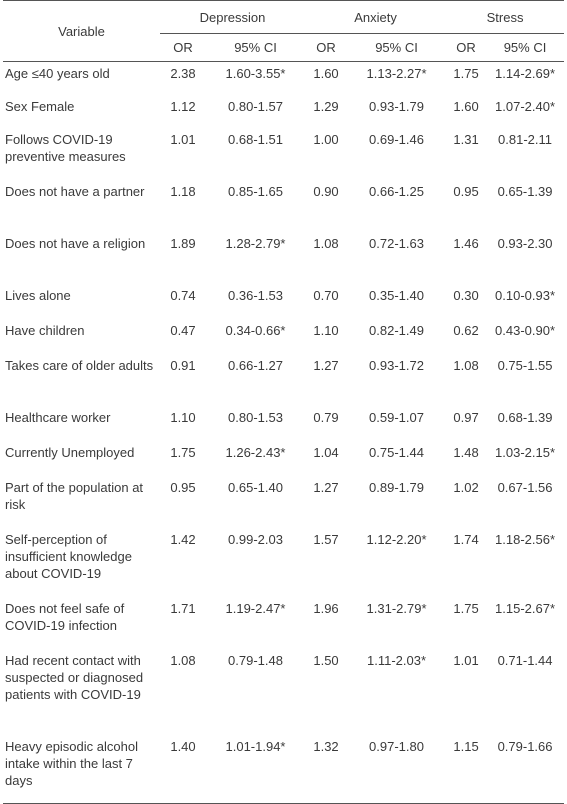  What do you see at coordinates (466, 769) in the screenshot?
I see `or-cell: 1.15` at bounding box center [466, 769].